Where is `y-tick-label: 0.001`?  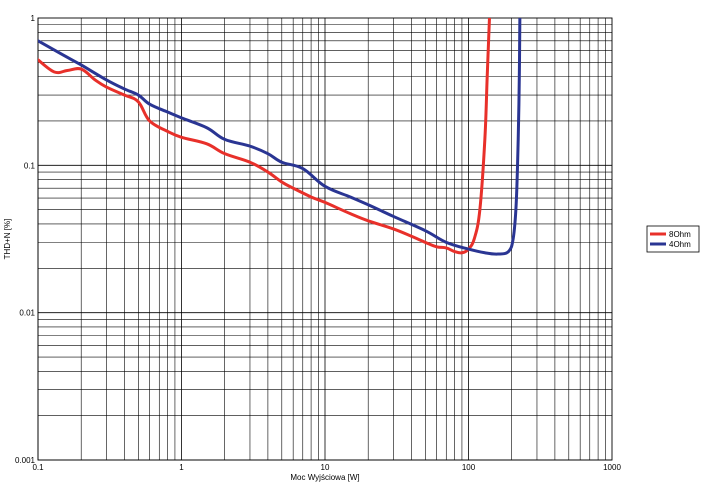
y-tick-label: 0.001 is located at coordinates (25, 460).